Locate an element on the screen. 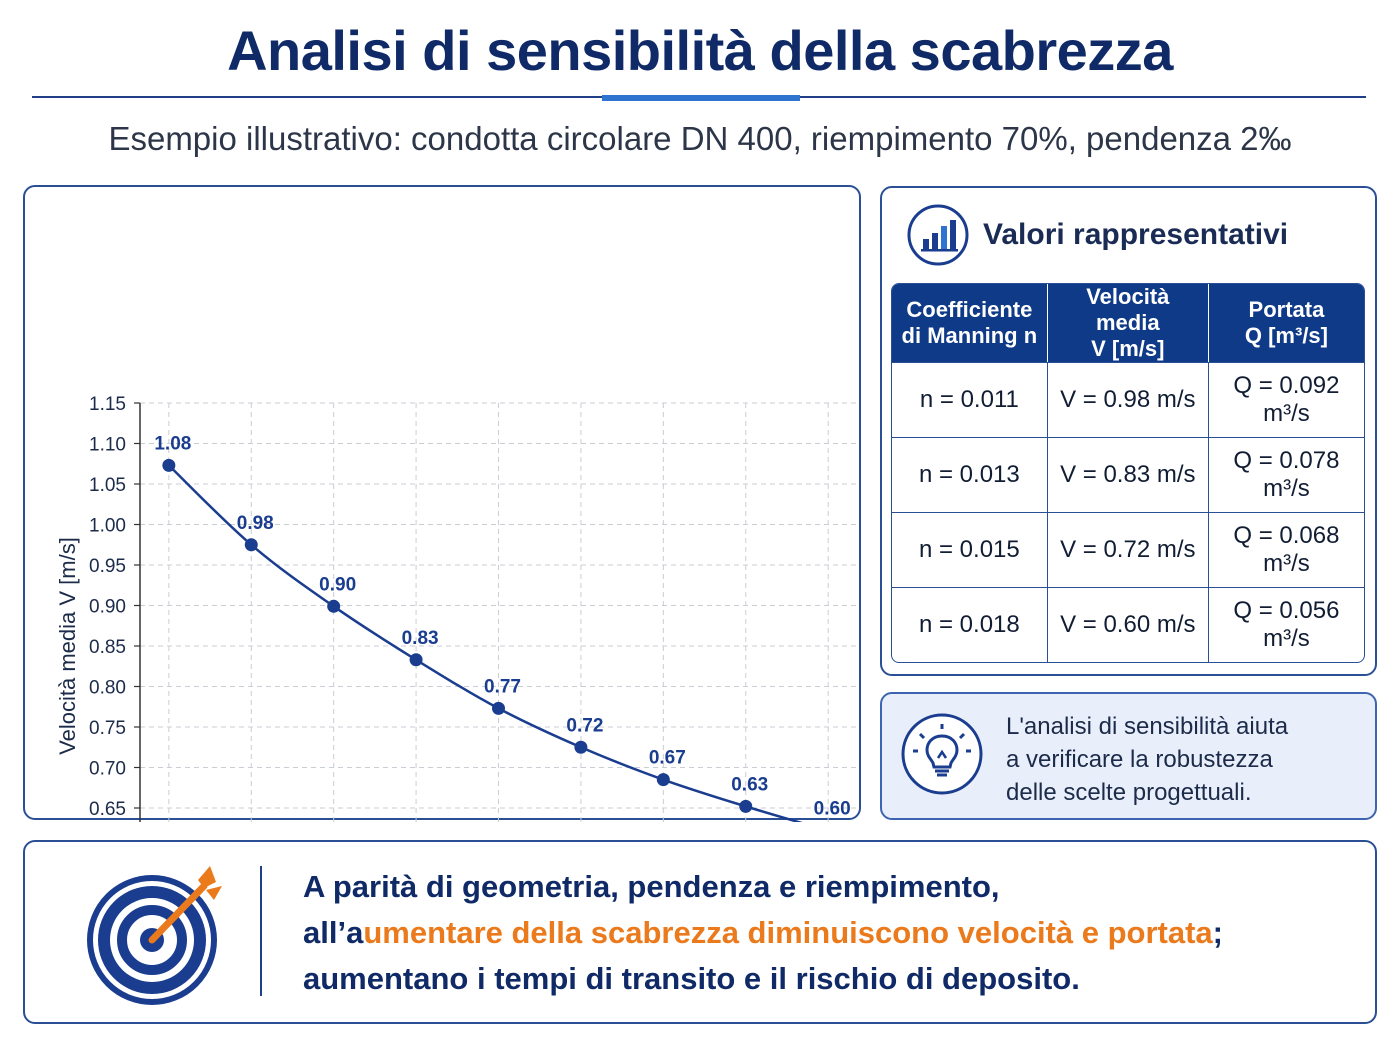 This screenshot has height=1050, width=1400. table-cell: V = 0.72 m/s is located at coordinates (1128, 549).